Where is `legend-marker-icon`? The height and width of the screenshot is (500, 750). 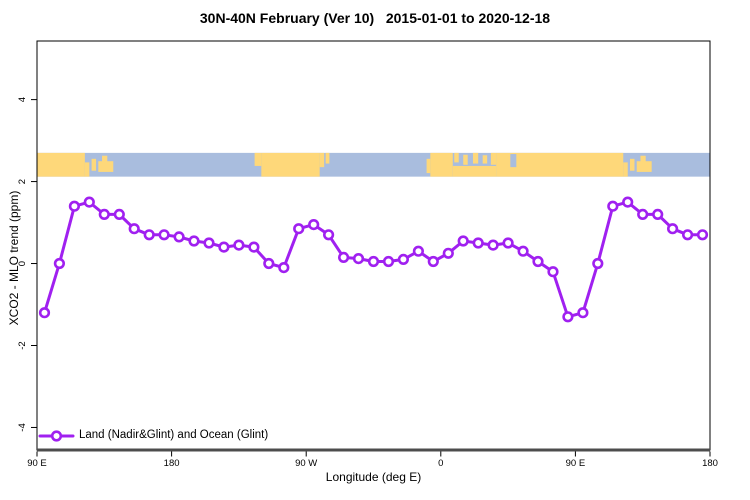
legend-marker-icon is located at coordinates (56, 436).